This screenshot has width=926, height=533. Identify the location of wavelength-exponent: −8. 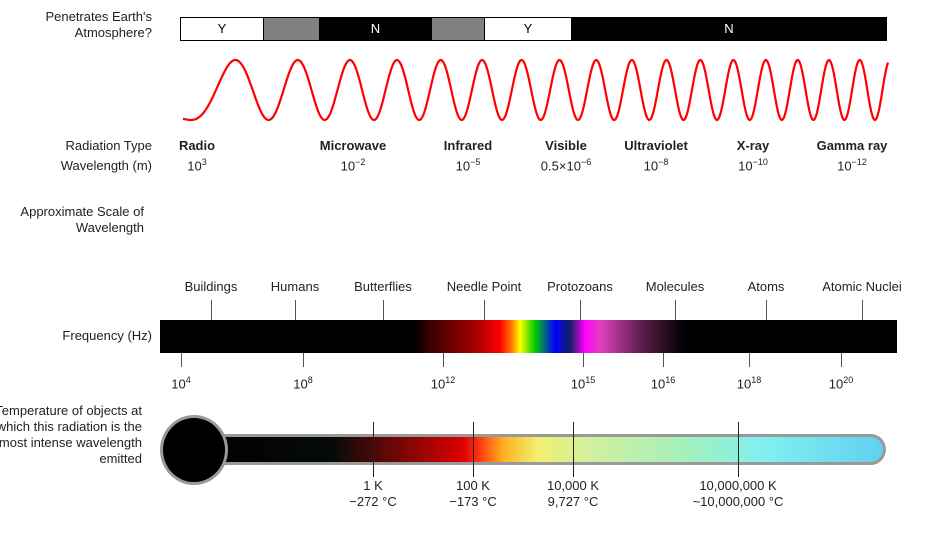
(663, 162).